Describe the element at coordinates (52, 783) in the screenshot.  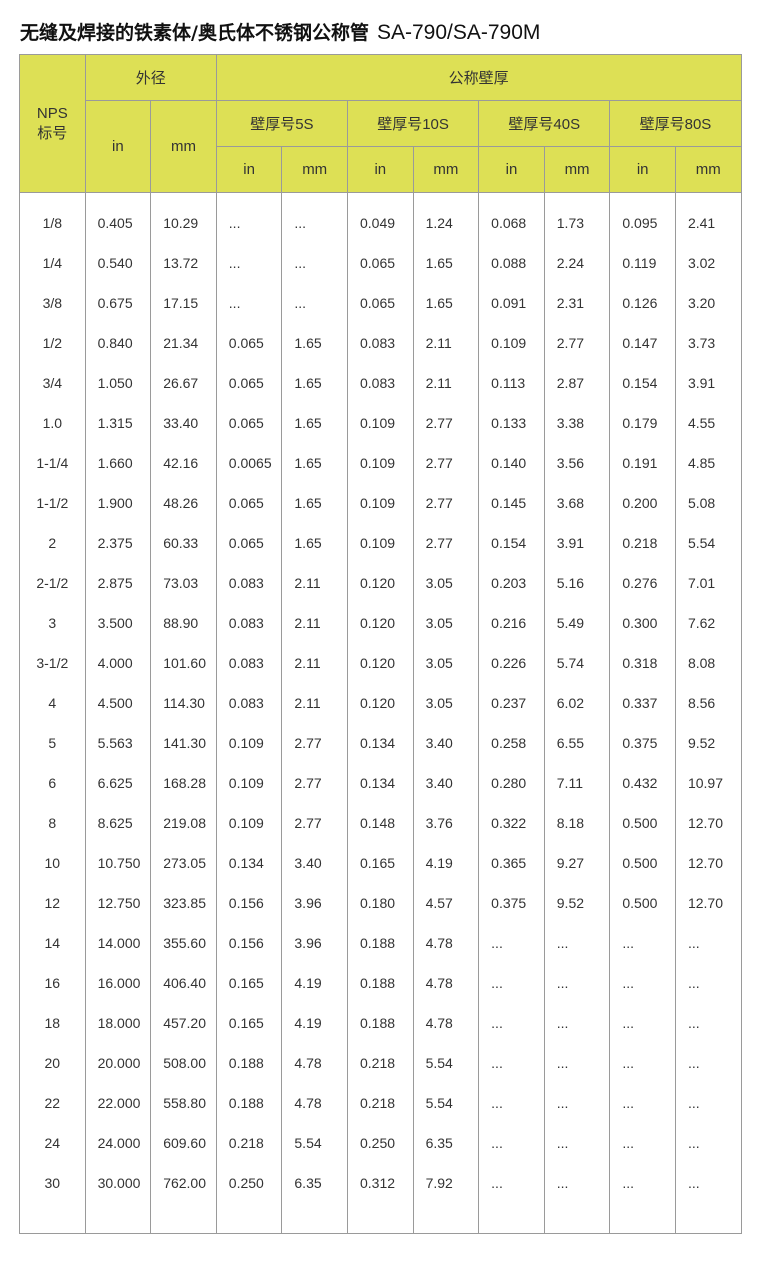
I see `nps-cell: 6` at that location.